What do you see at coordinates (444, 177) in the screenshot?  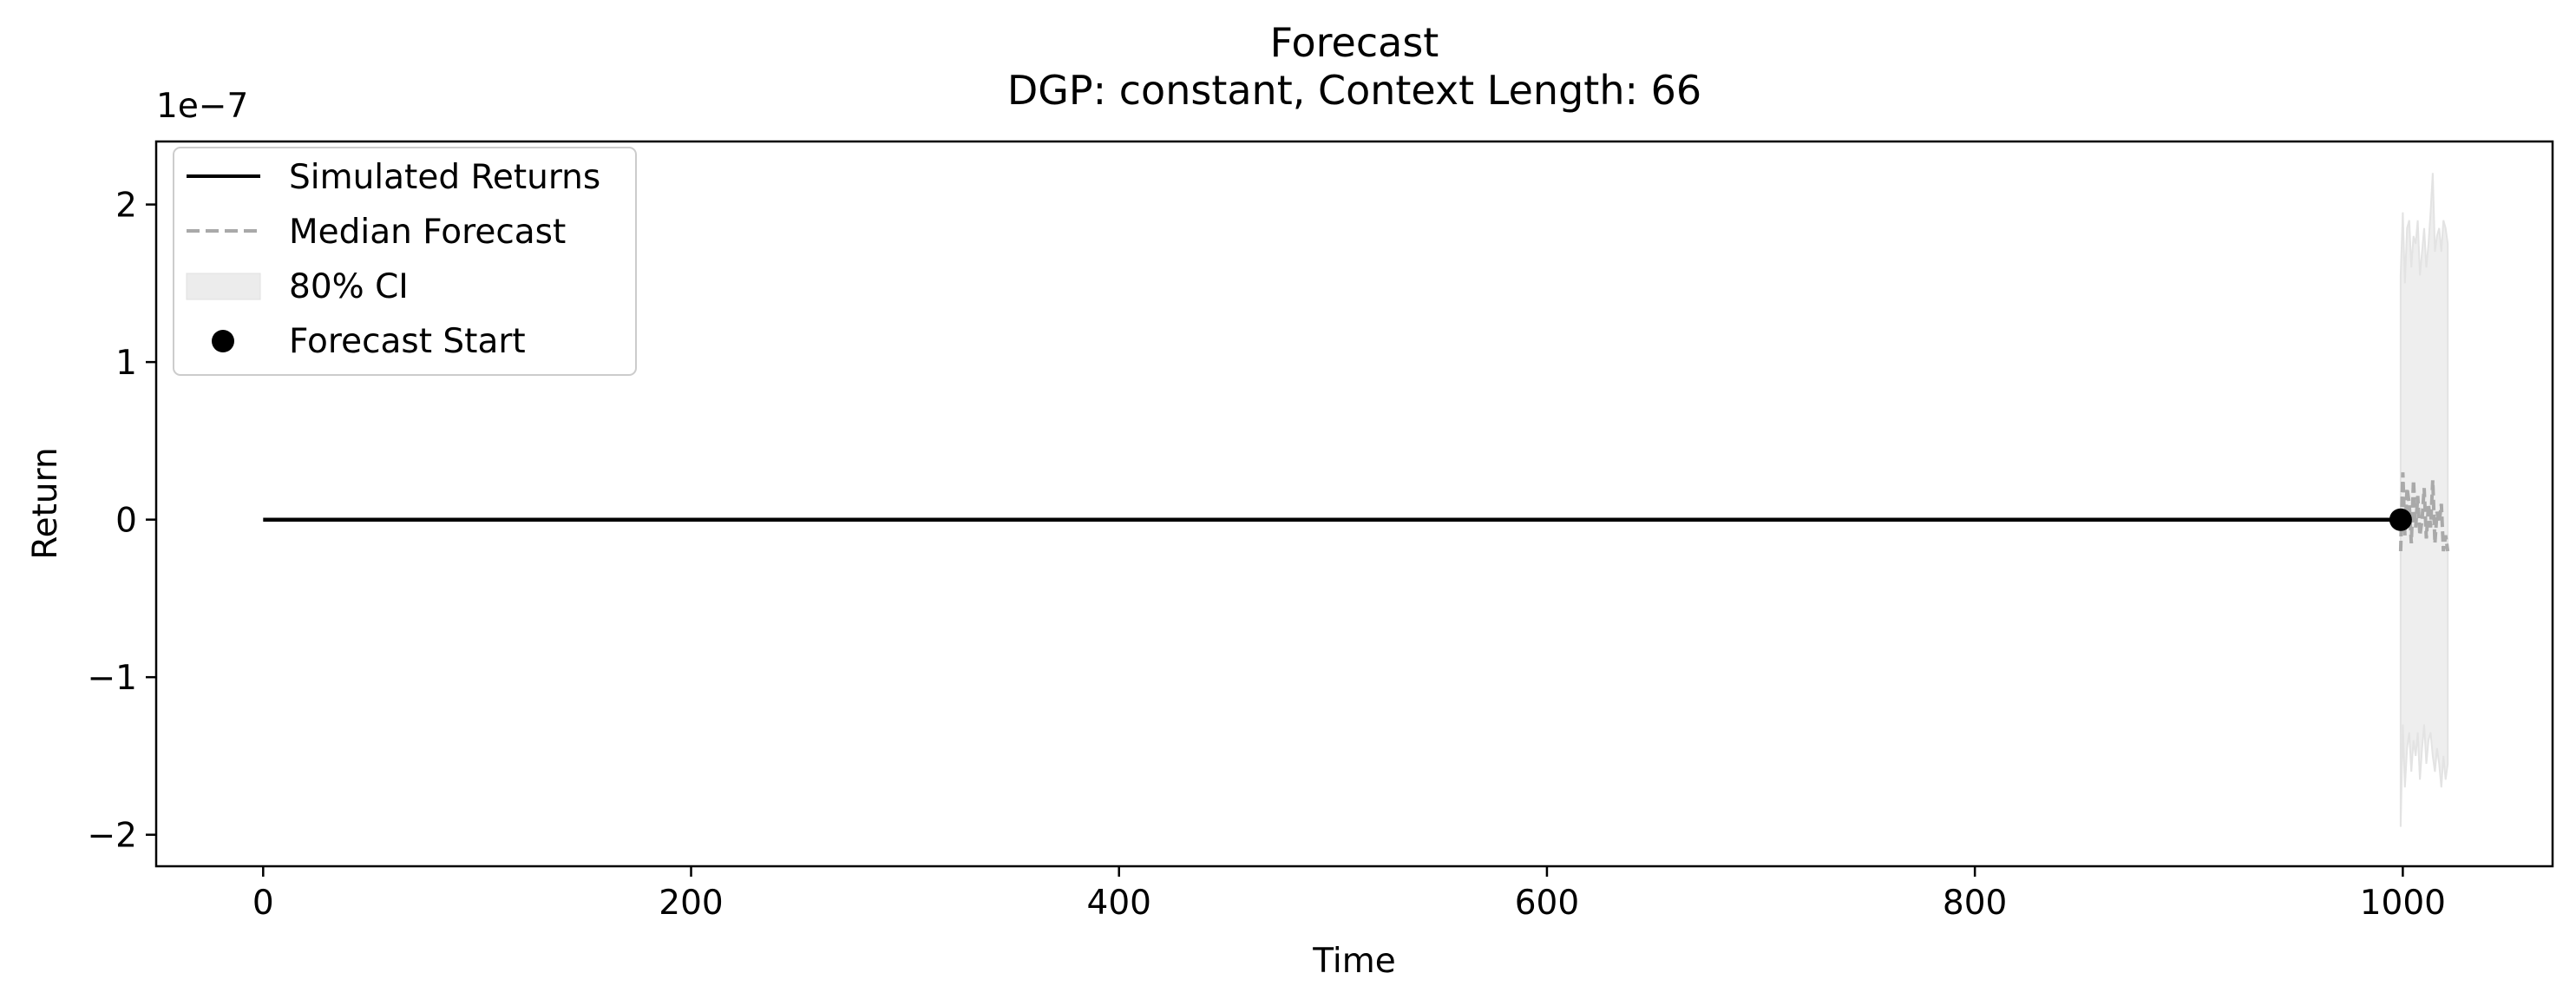 I see `legend-label-simulated-returns: Simulated Returns` at bounding box center [444, 177].